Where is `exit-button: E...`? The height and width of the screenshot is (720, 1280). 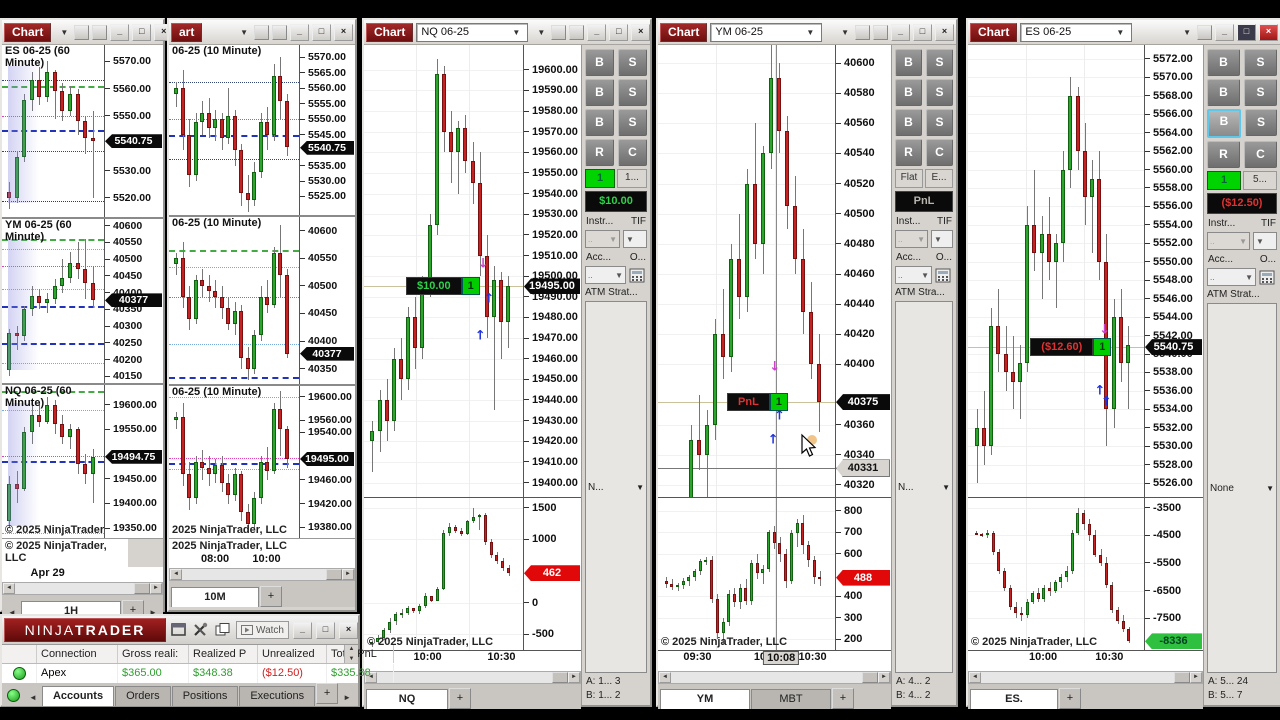 exit-button: E... is located at coordinates (939, 178).